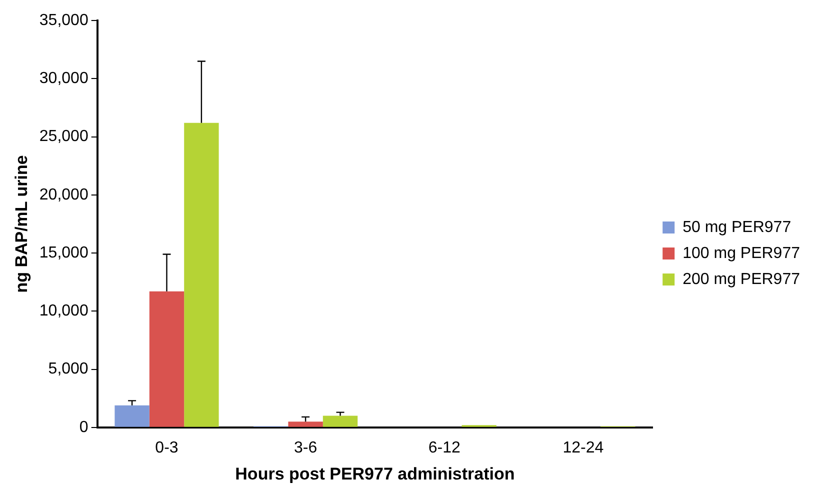  What do you see at coordinates (583, 447) in the screenshot?
I see `x-tick-label: 12-24` at bounding box center [583, 447].